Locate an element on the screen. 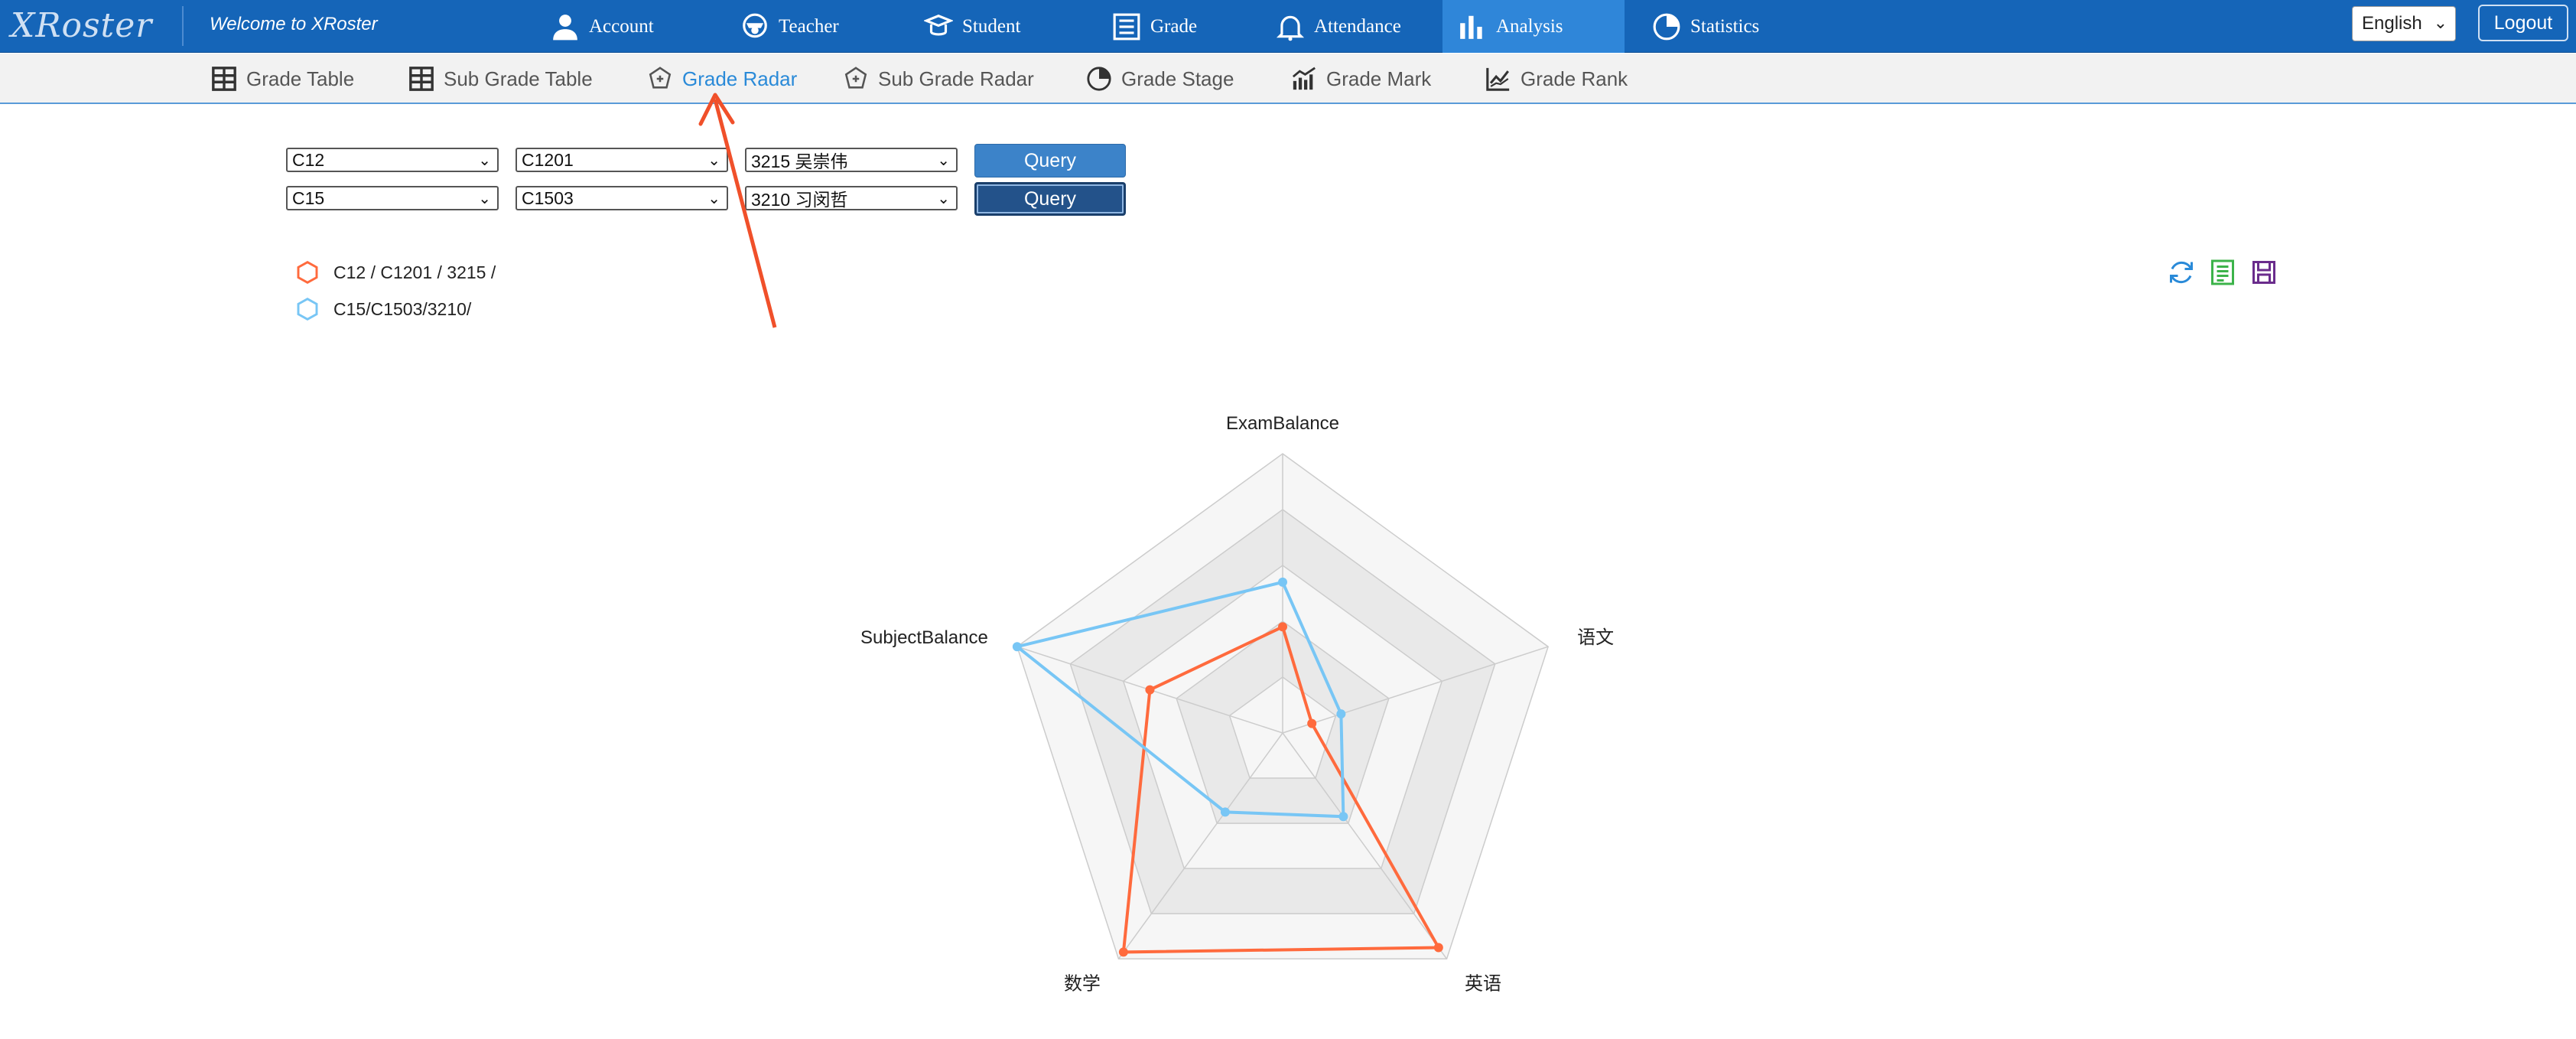 The height and width of the screenshot is (1039, 2576). nav-statistics-label: Statistics is located at coordinates (1725, 26).